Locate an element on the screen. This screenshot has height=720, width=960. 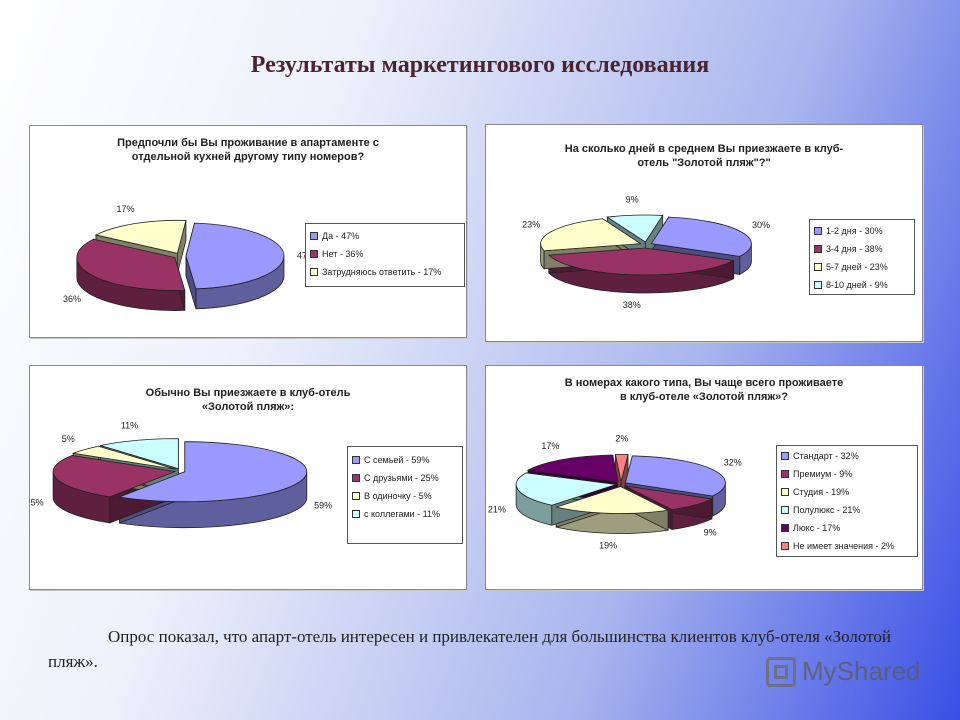
legend-label: Нет - 36% is located at coordinates (343, 254).